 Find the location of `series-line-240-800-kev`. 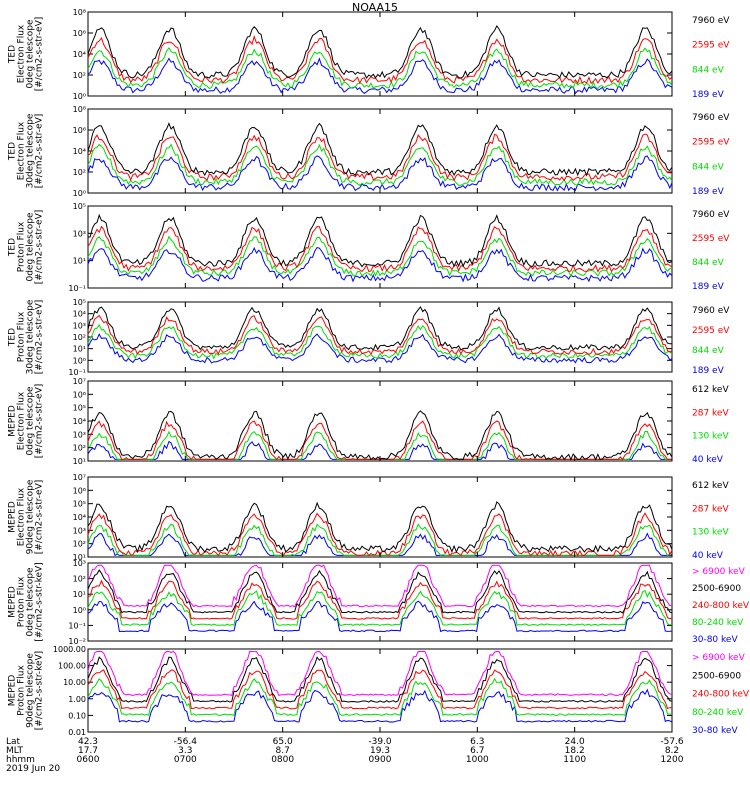

series-line-240-800-kev is located at coordinates (380, 599).